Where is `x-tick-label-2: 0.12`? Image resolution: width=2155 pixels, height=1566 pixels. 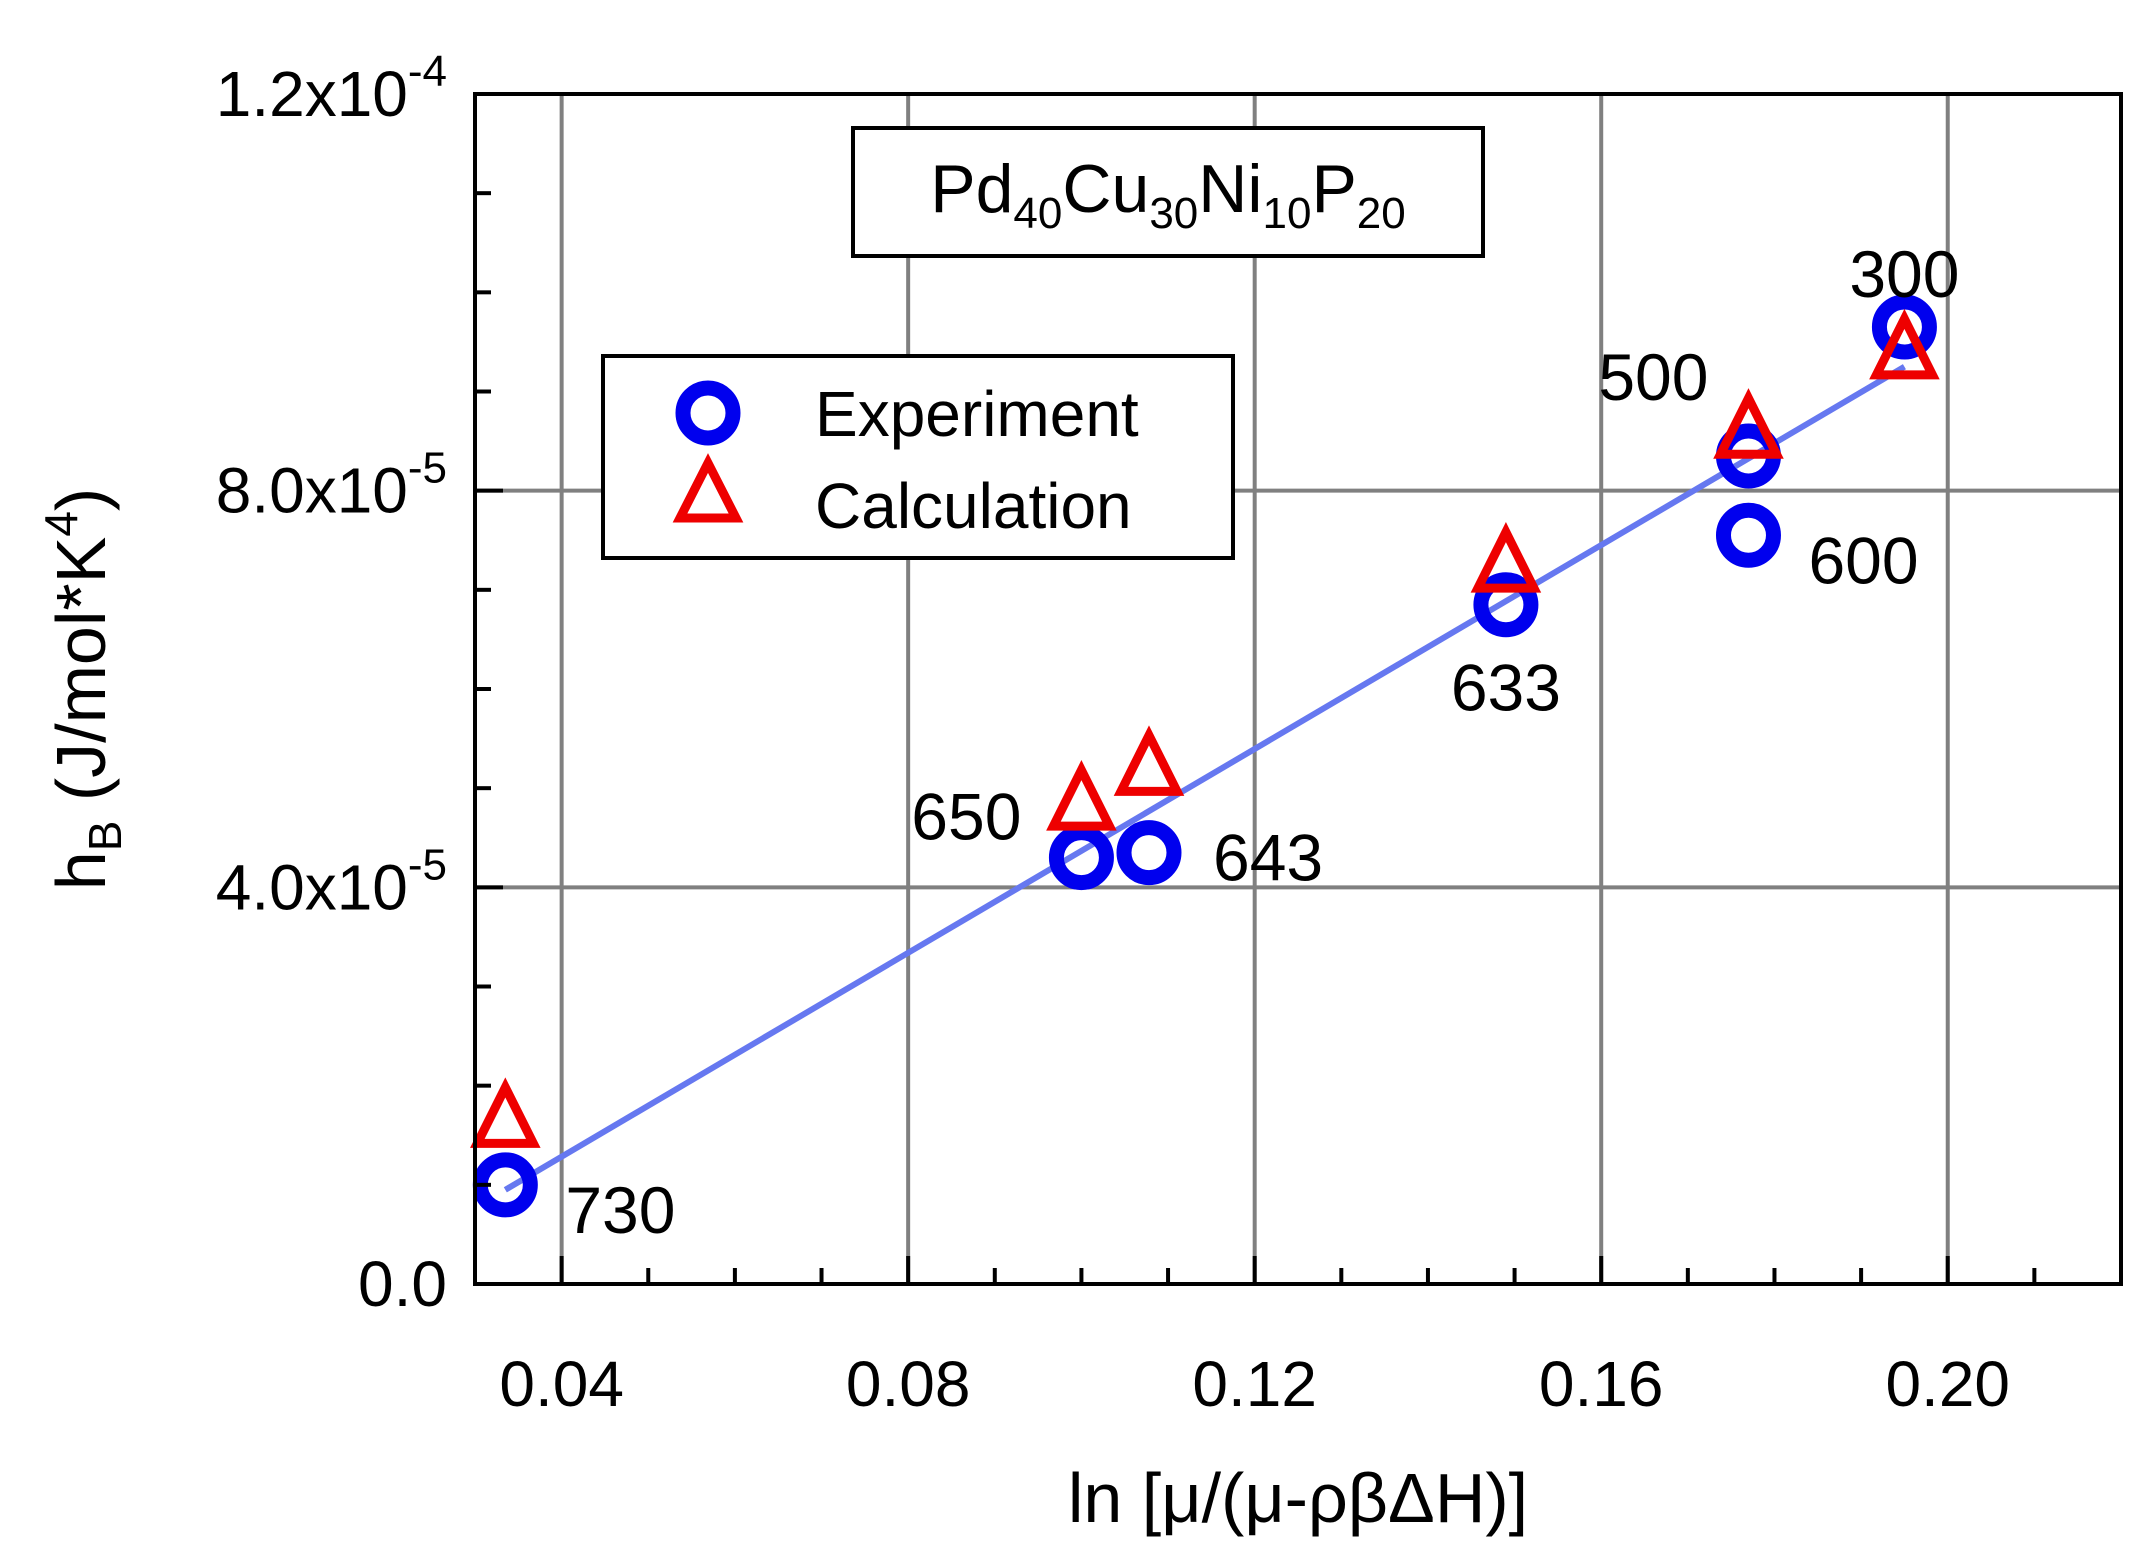 x-tick-label-2: 0.12 is located at coordinates (1254, 1384).